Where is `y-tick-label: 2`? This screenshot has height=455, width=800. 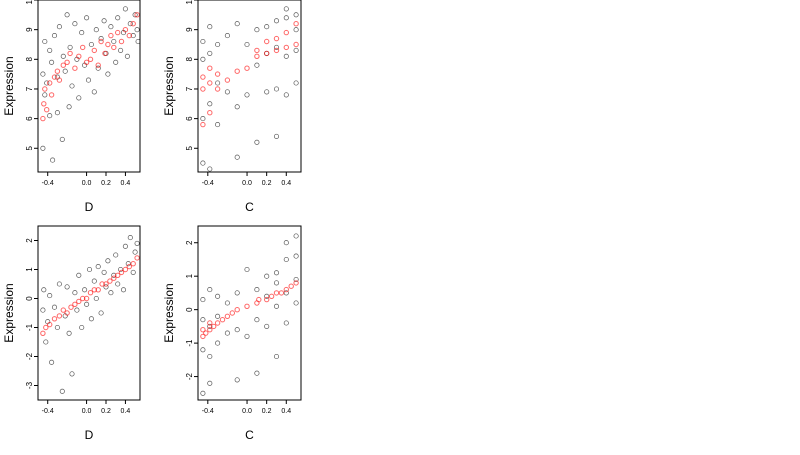
y-tick-label: 2 is located at coordinates (29, 240).